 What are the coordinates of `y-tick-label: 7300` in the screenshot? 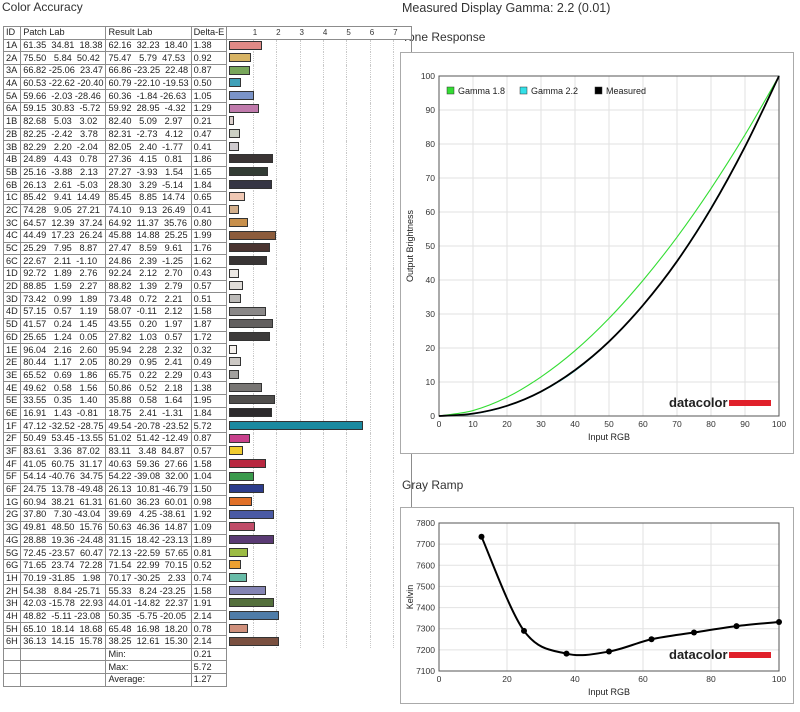 It's located at (425, 629).